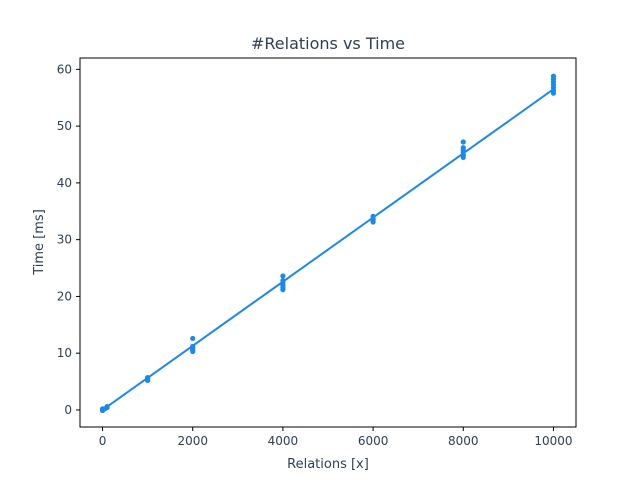 The width and height of the screenshot is (640, 480). I want to click on y-tick-label: 50, so click(64, 126).